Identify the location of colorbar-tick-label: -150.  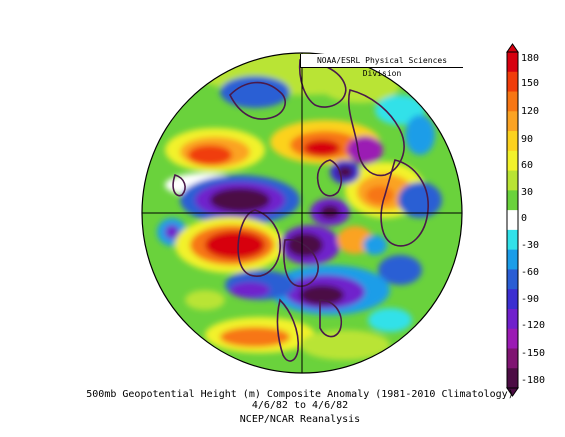
(533, 353).